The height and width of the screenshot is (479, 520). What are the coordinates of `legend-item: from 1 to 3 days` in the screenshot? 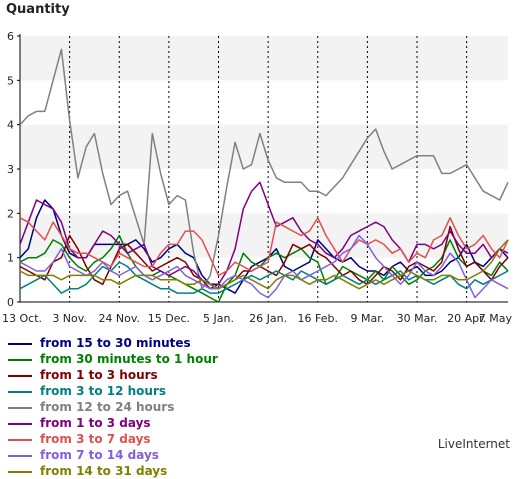 It's located at (113, 423).